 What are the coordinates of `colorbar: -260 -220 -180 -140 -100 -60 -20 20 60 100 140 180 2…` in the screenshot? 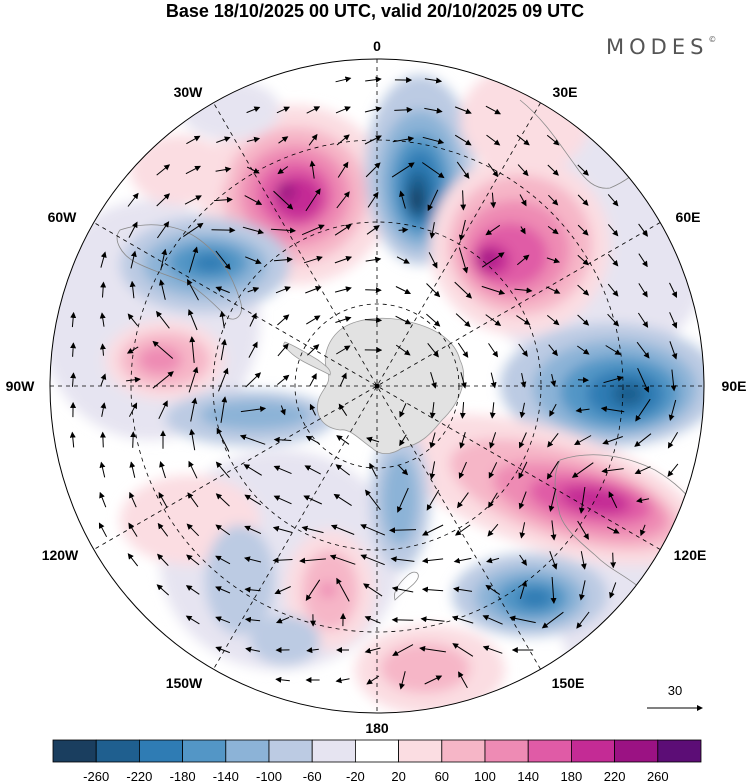 It's located at (377, 761).